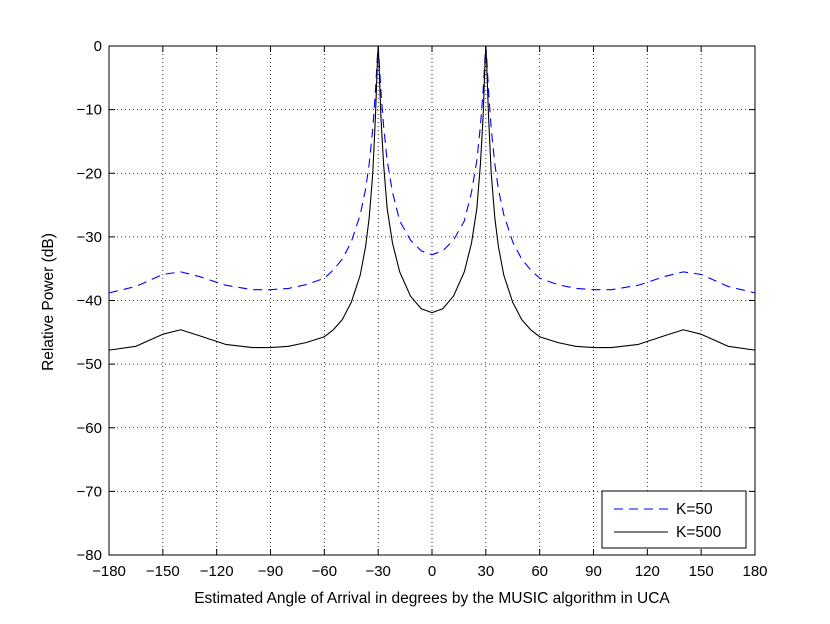 This screenshot has width=830, height=624. I want to click on x-tick-label: 90, so click(593, 571).